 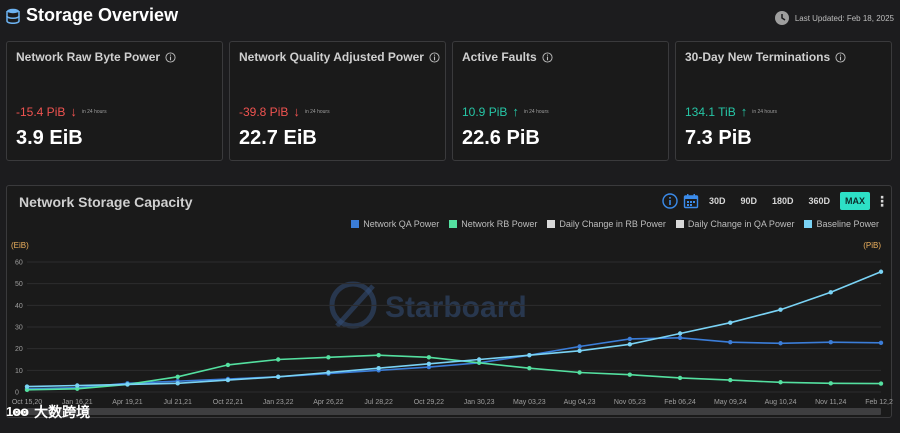 I want to click on x-tick-label: Jul 21,21, so click(x=177, y=402).